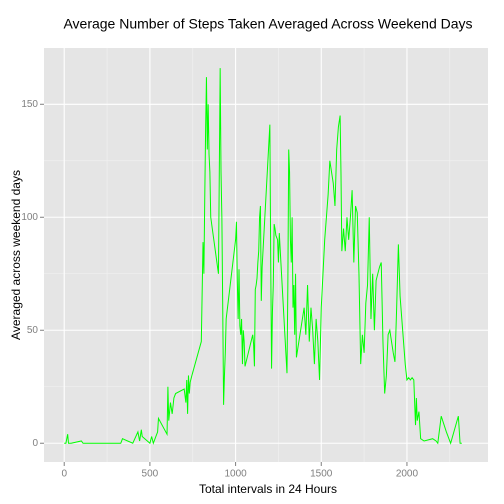 The height and width of the screenshot is (504, 504). What do you see at coordinates (150, 474) in the screenshot?
I see `x-tick-label: 500` at bounding box center [150, 474].